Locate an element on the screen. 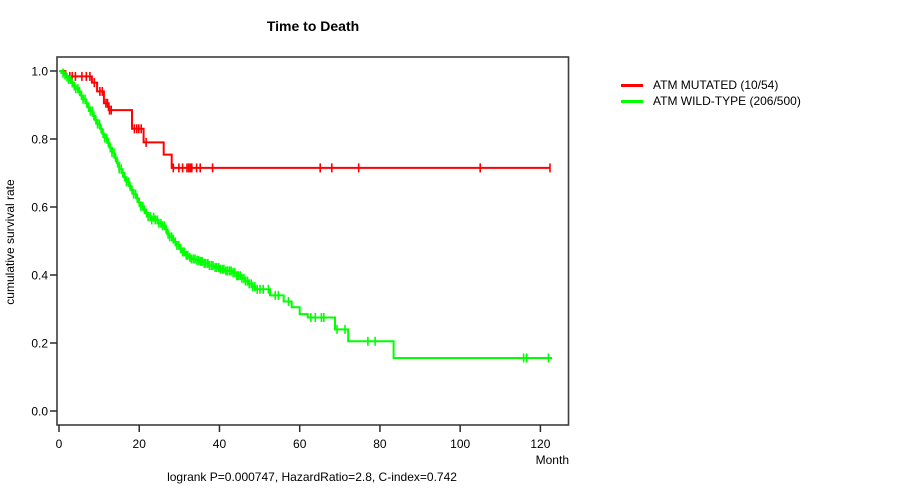  legend-swatch-mutated is located at coordinates (632, 86).